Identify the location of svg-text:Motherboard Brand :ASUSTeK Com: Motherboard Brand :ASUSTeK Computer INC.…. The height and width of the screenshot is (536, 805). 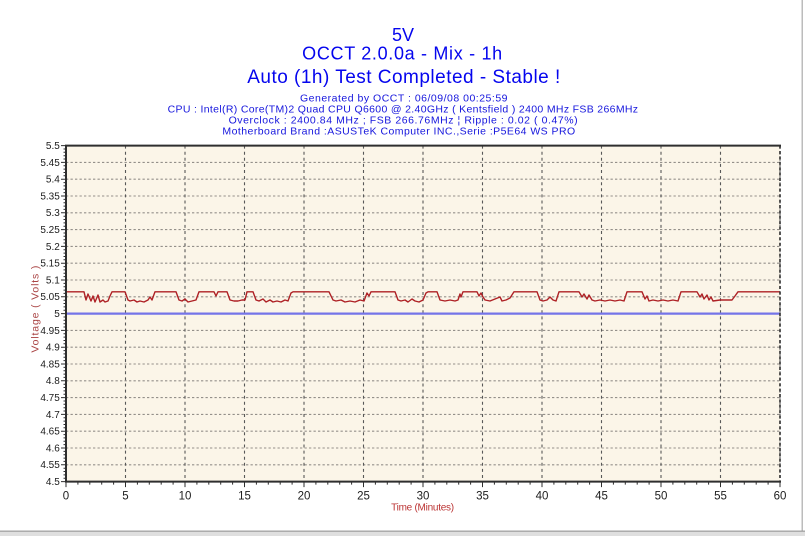
(398, 132).